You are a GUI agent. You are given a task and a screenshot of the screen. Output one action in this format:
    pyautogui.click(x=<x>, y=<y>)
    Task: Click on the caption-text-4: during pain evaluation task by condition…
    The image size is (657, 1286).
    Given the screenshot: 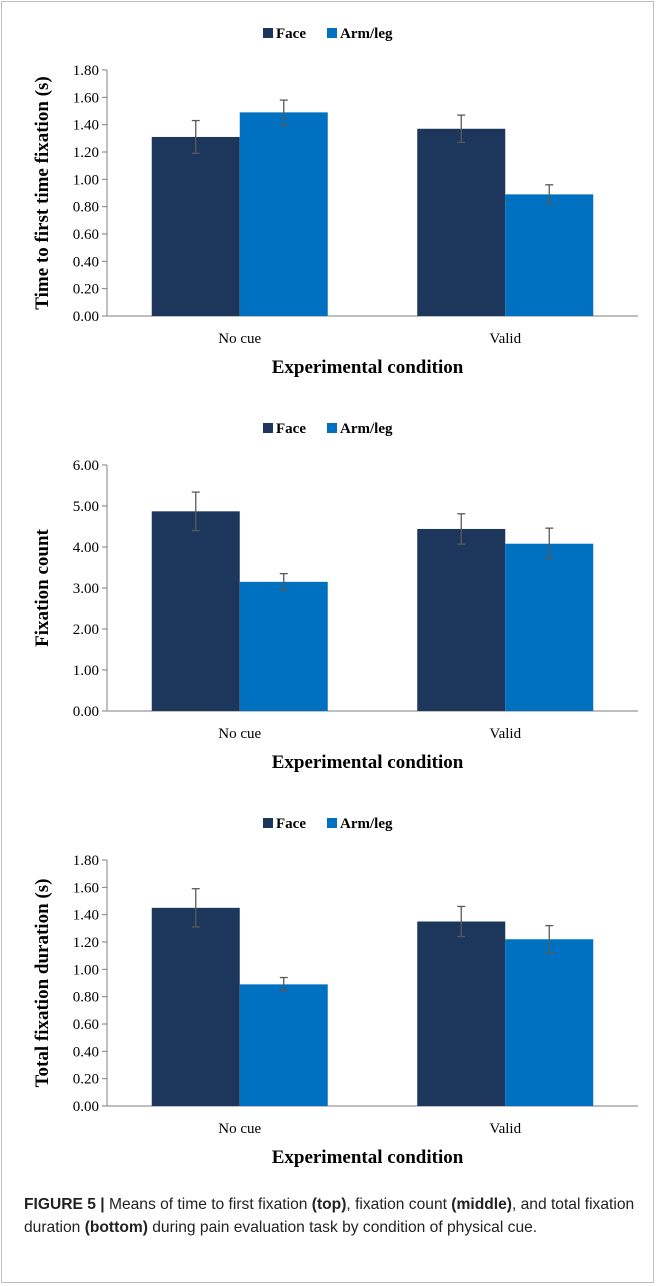 What is the action you would take?
    pyautogui.click(x=342, y=1227)
    